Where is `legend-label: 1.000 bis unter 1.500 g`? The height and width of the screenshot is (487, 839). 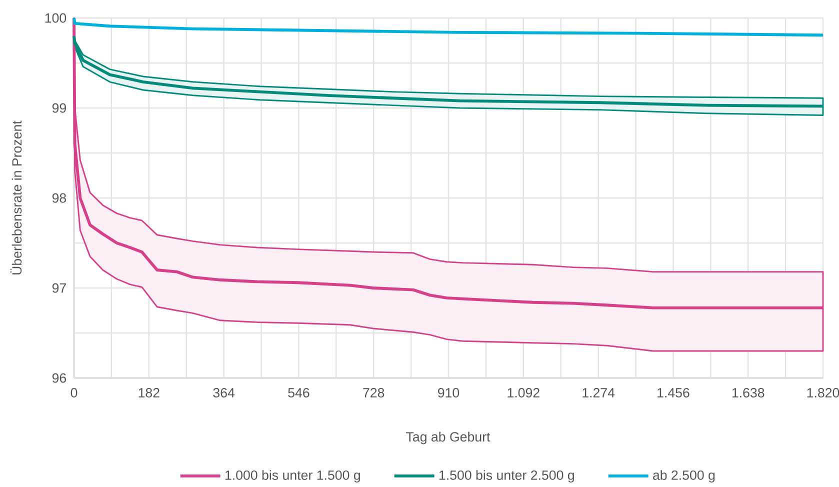
legend-label: 1.000 bis unter 1.500 g is located at coordinates (292, 476).